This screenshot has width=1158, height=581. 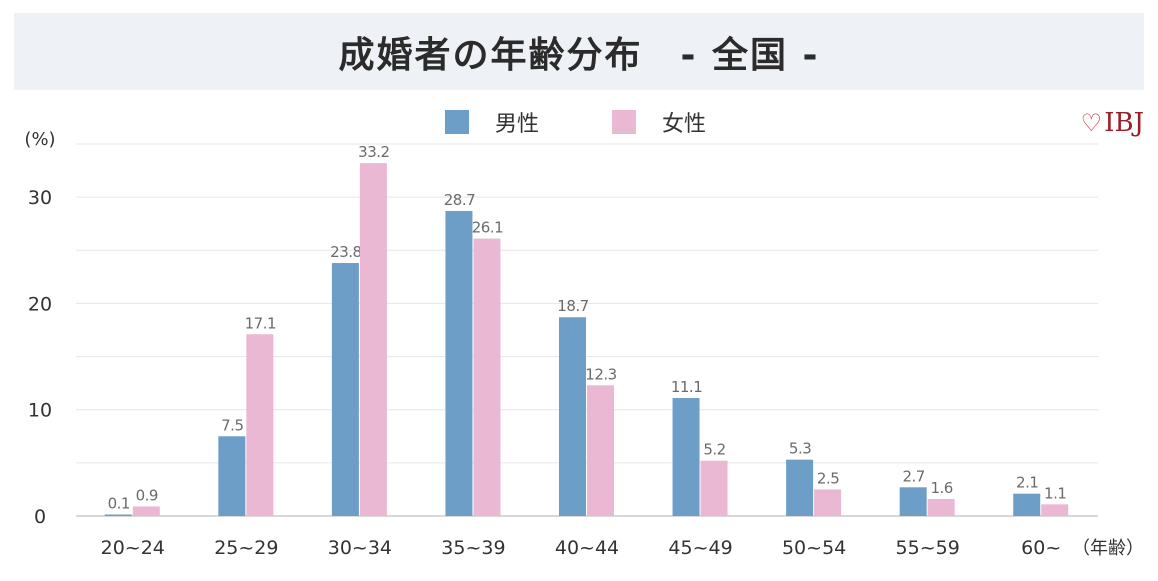 I want to click on x-tick-label: 40~44, so click(x=587, y=548).